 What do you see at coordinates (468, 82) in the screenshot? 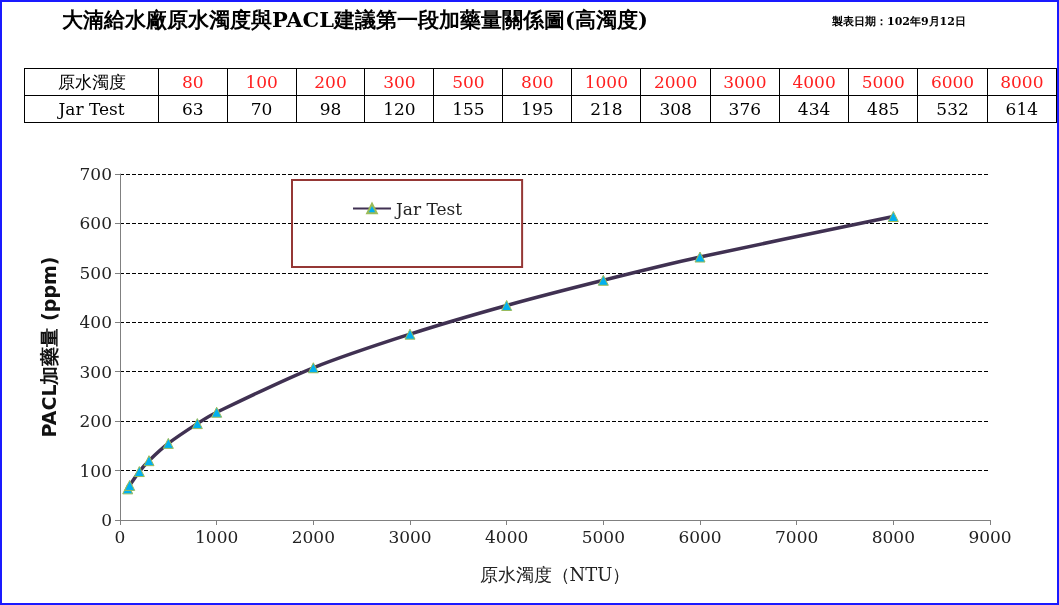
I see `x-tick-label: 500` at bounding box center [468, 82].